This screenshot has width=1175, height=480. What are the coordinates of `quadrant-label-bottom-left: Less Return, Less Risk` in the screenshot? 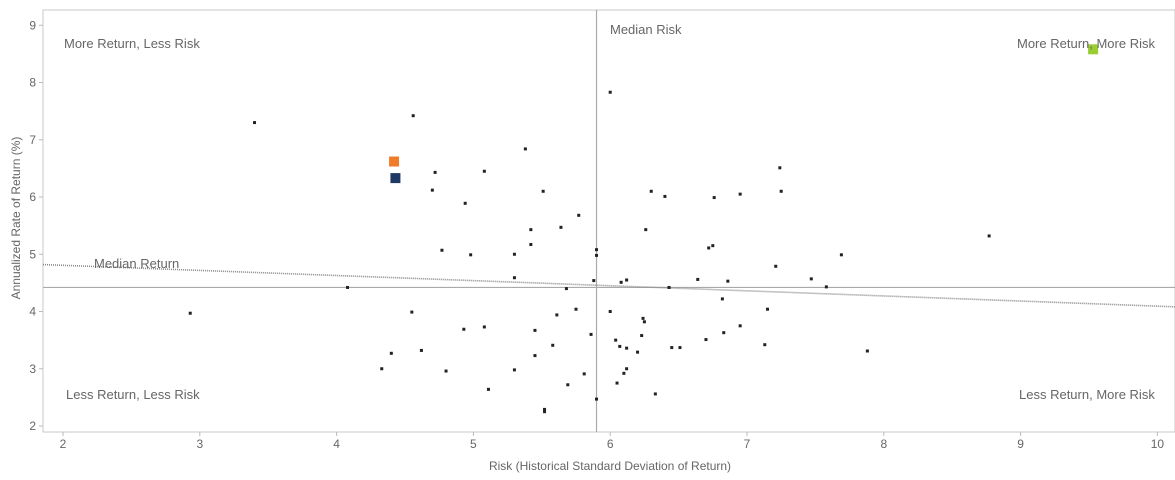 It's located at (133, 394).